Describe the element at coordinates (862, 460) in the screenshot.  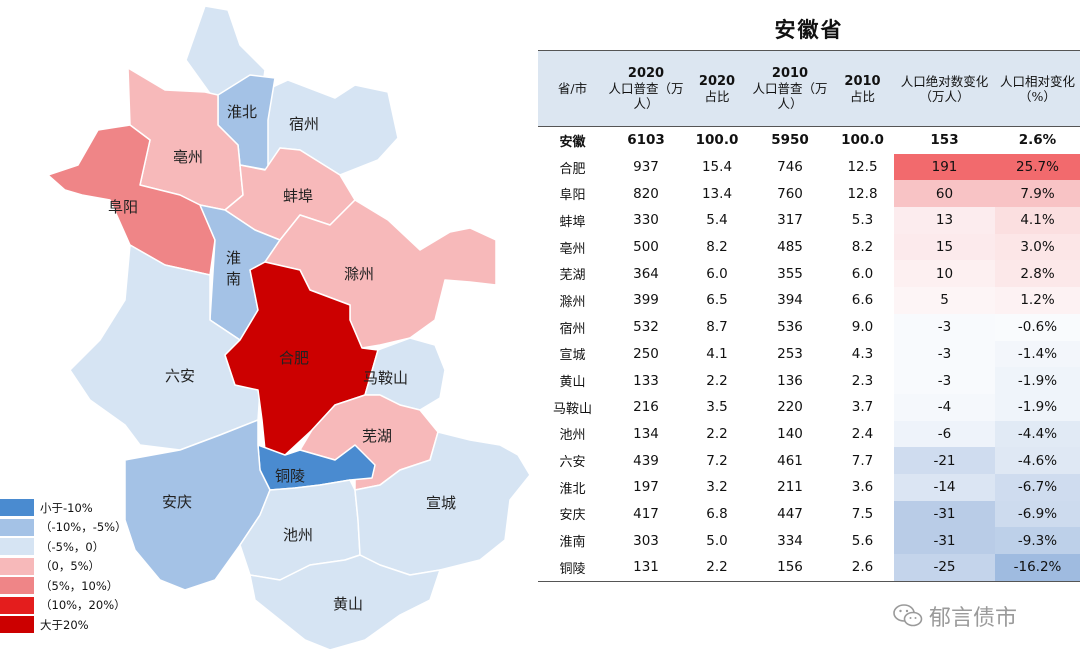
I see `cell-share2010: 7.7` at that location.